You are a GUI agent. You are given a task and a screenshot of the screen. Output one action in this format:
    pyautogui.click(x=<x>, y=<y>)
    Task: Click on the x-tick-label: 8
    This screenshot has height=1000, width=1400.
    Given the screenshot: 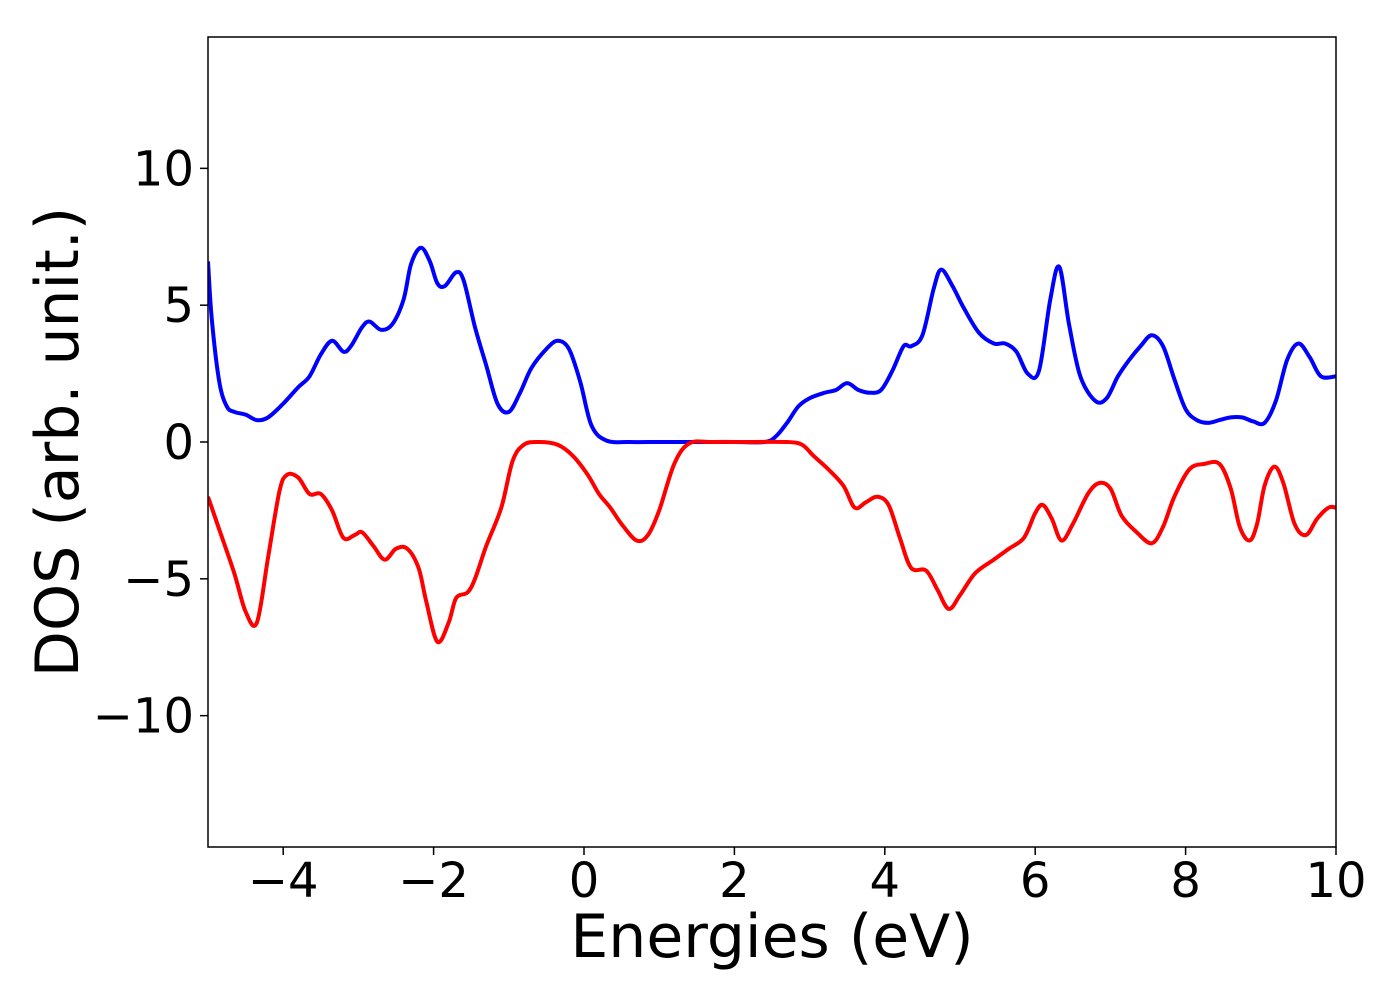 What is the action you would take?
    pyautogui.click(x=1185, y=881)
    